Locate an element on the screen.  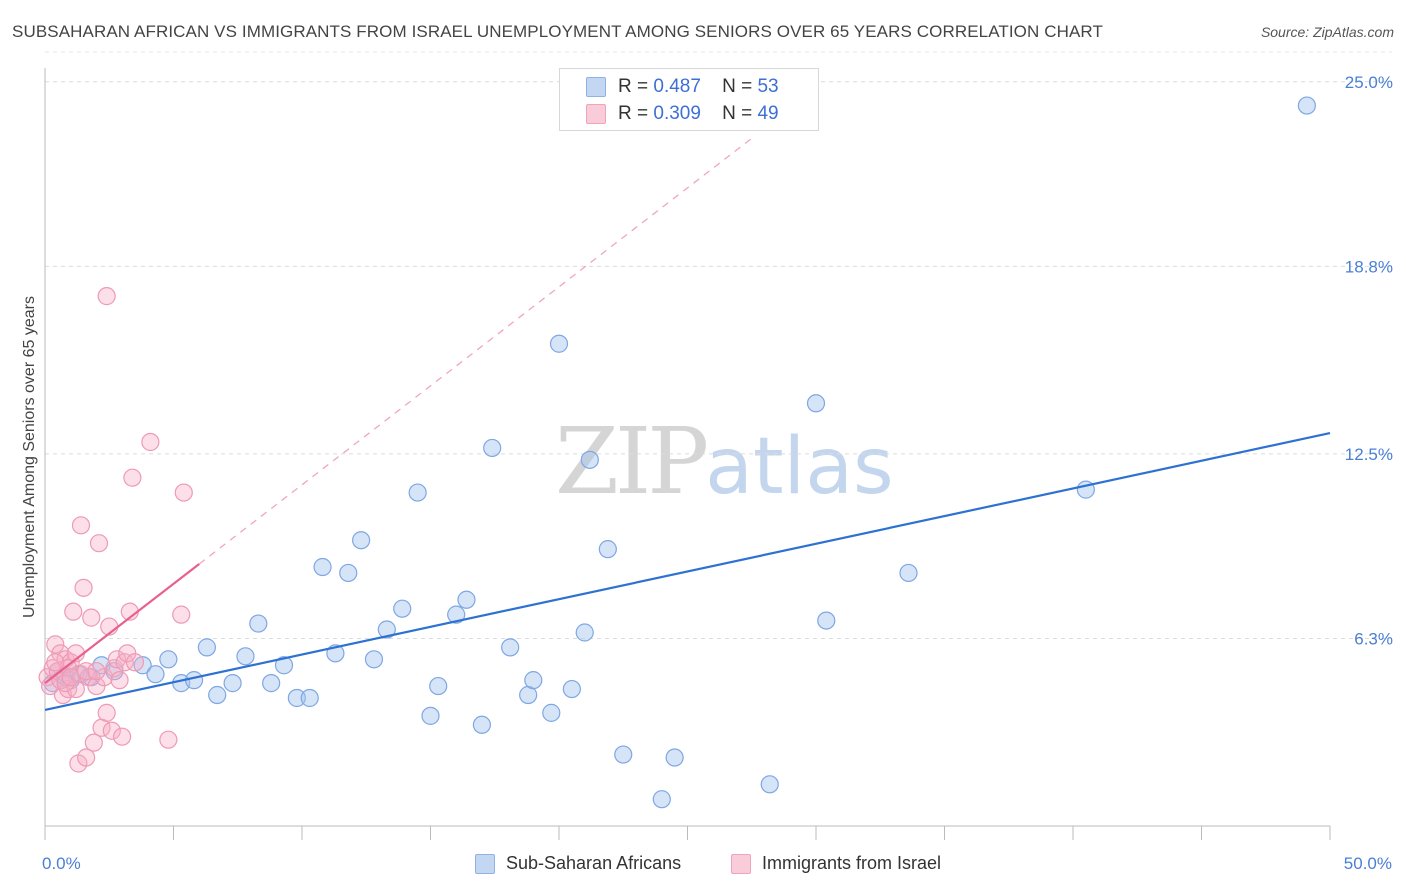
y-tick-label: 25.0% is located at coordinates (1369, 82).